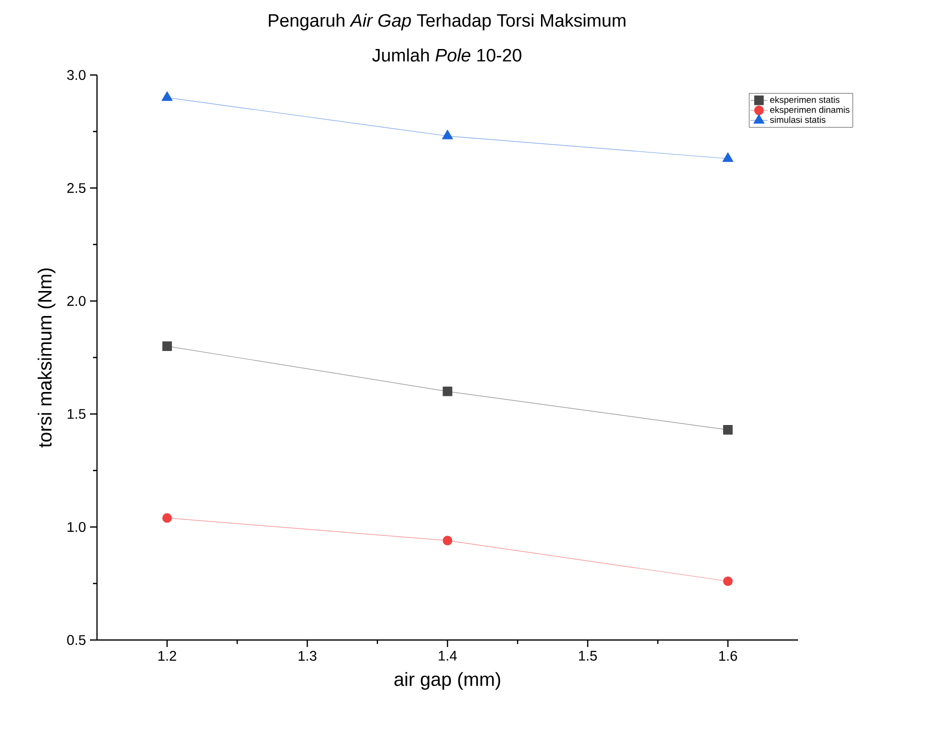  What do you see at coordinates (76, 301) in the screenshot?
I see `y-tick-label: 2.0` at bounding box center [76, 301].